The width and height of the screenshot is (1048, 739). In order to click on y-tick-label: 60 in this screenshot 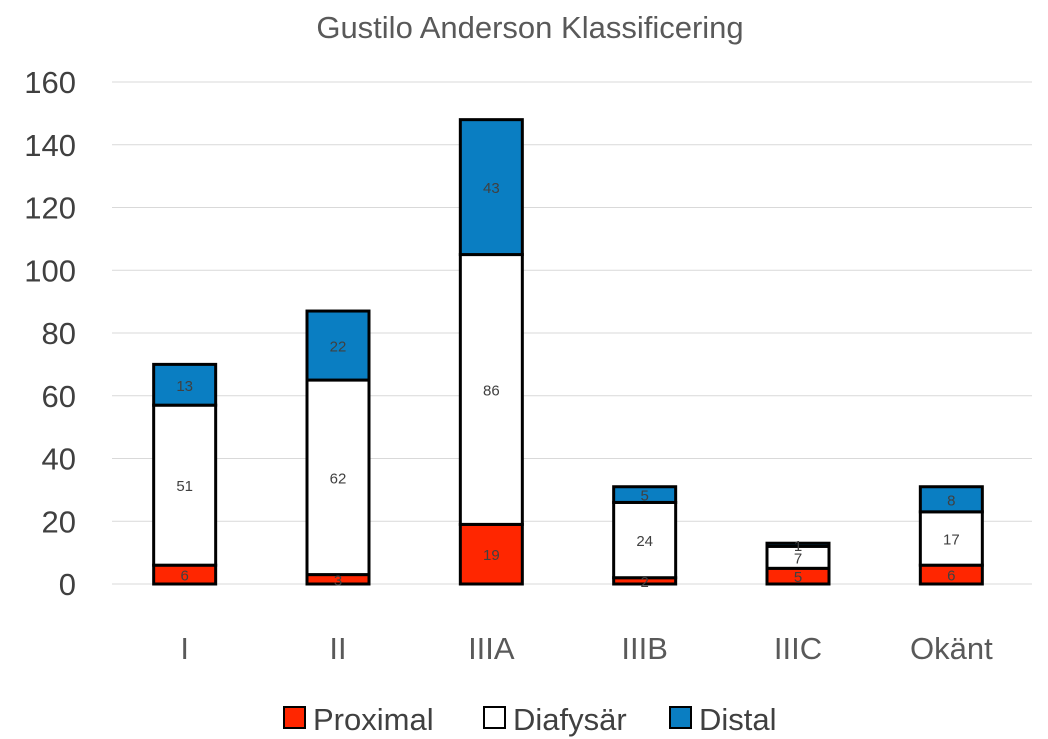, I will do `click(59, 396)`.